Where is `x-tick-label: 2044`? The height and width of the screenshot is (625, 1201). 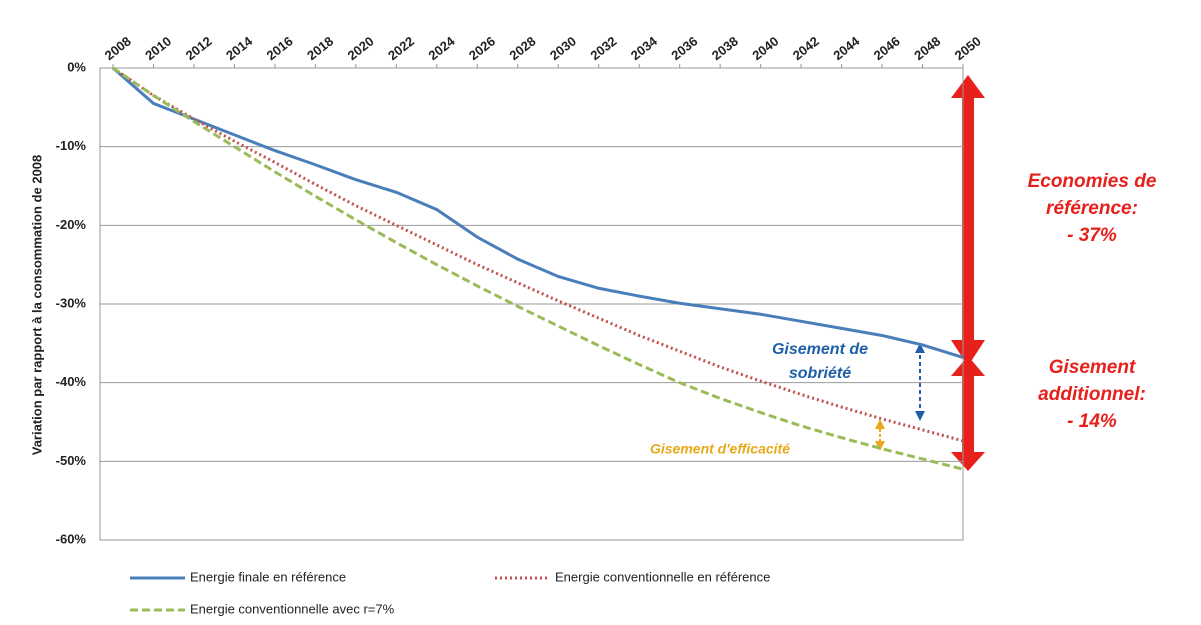
x-tick-label: 2044 is located at coordinates (846, 48).